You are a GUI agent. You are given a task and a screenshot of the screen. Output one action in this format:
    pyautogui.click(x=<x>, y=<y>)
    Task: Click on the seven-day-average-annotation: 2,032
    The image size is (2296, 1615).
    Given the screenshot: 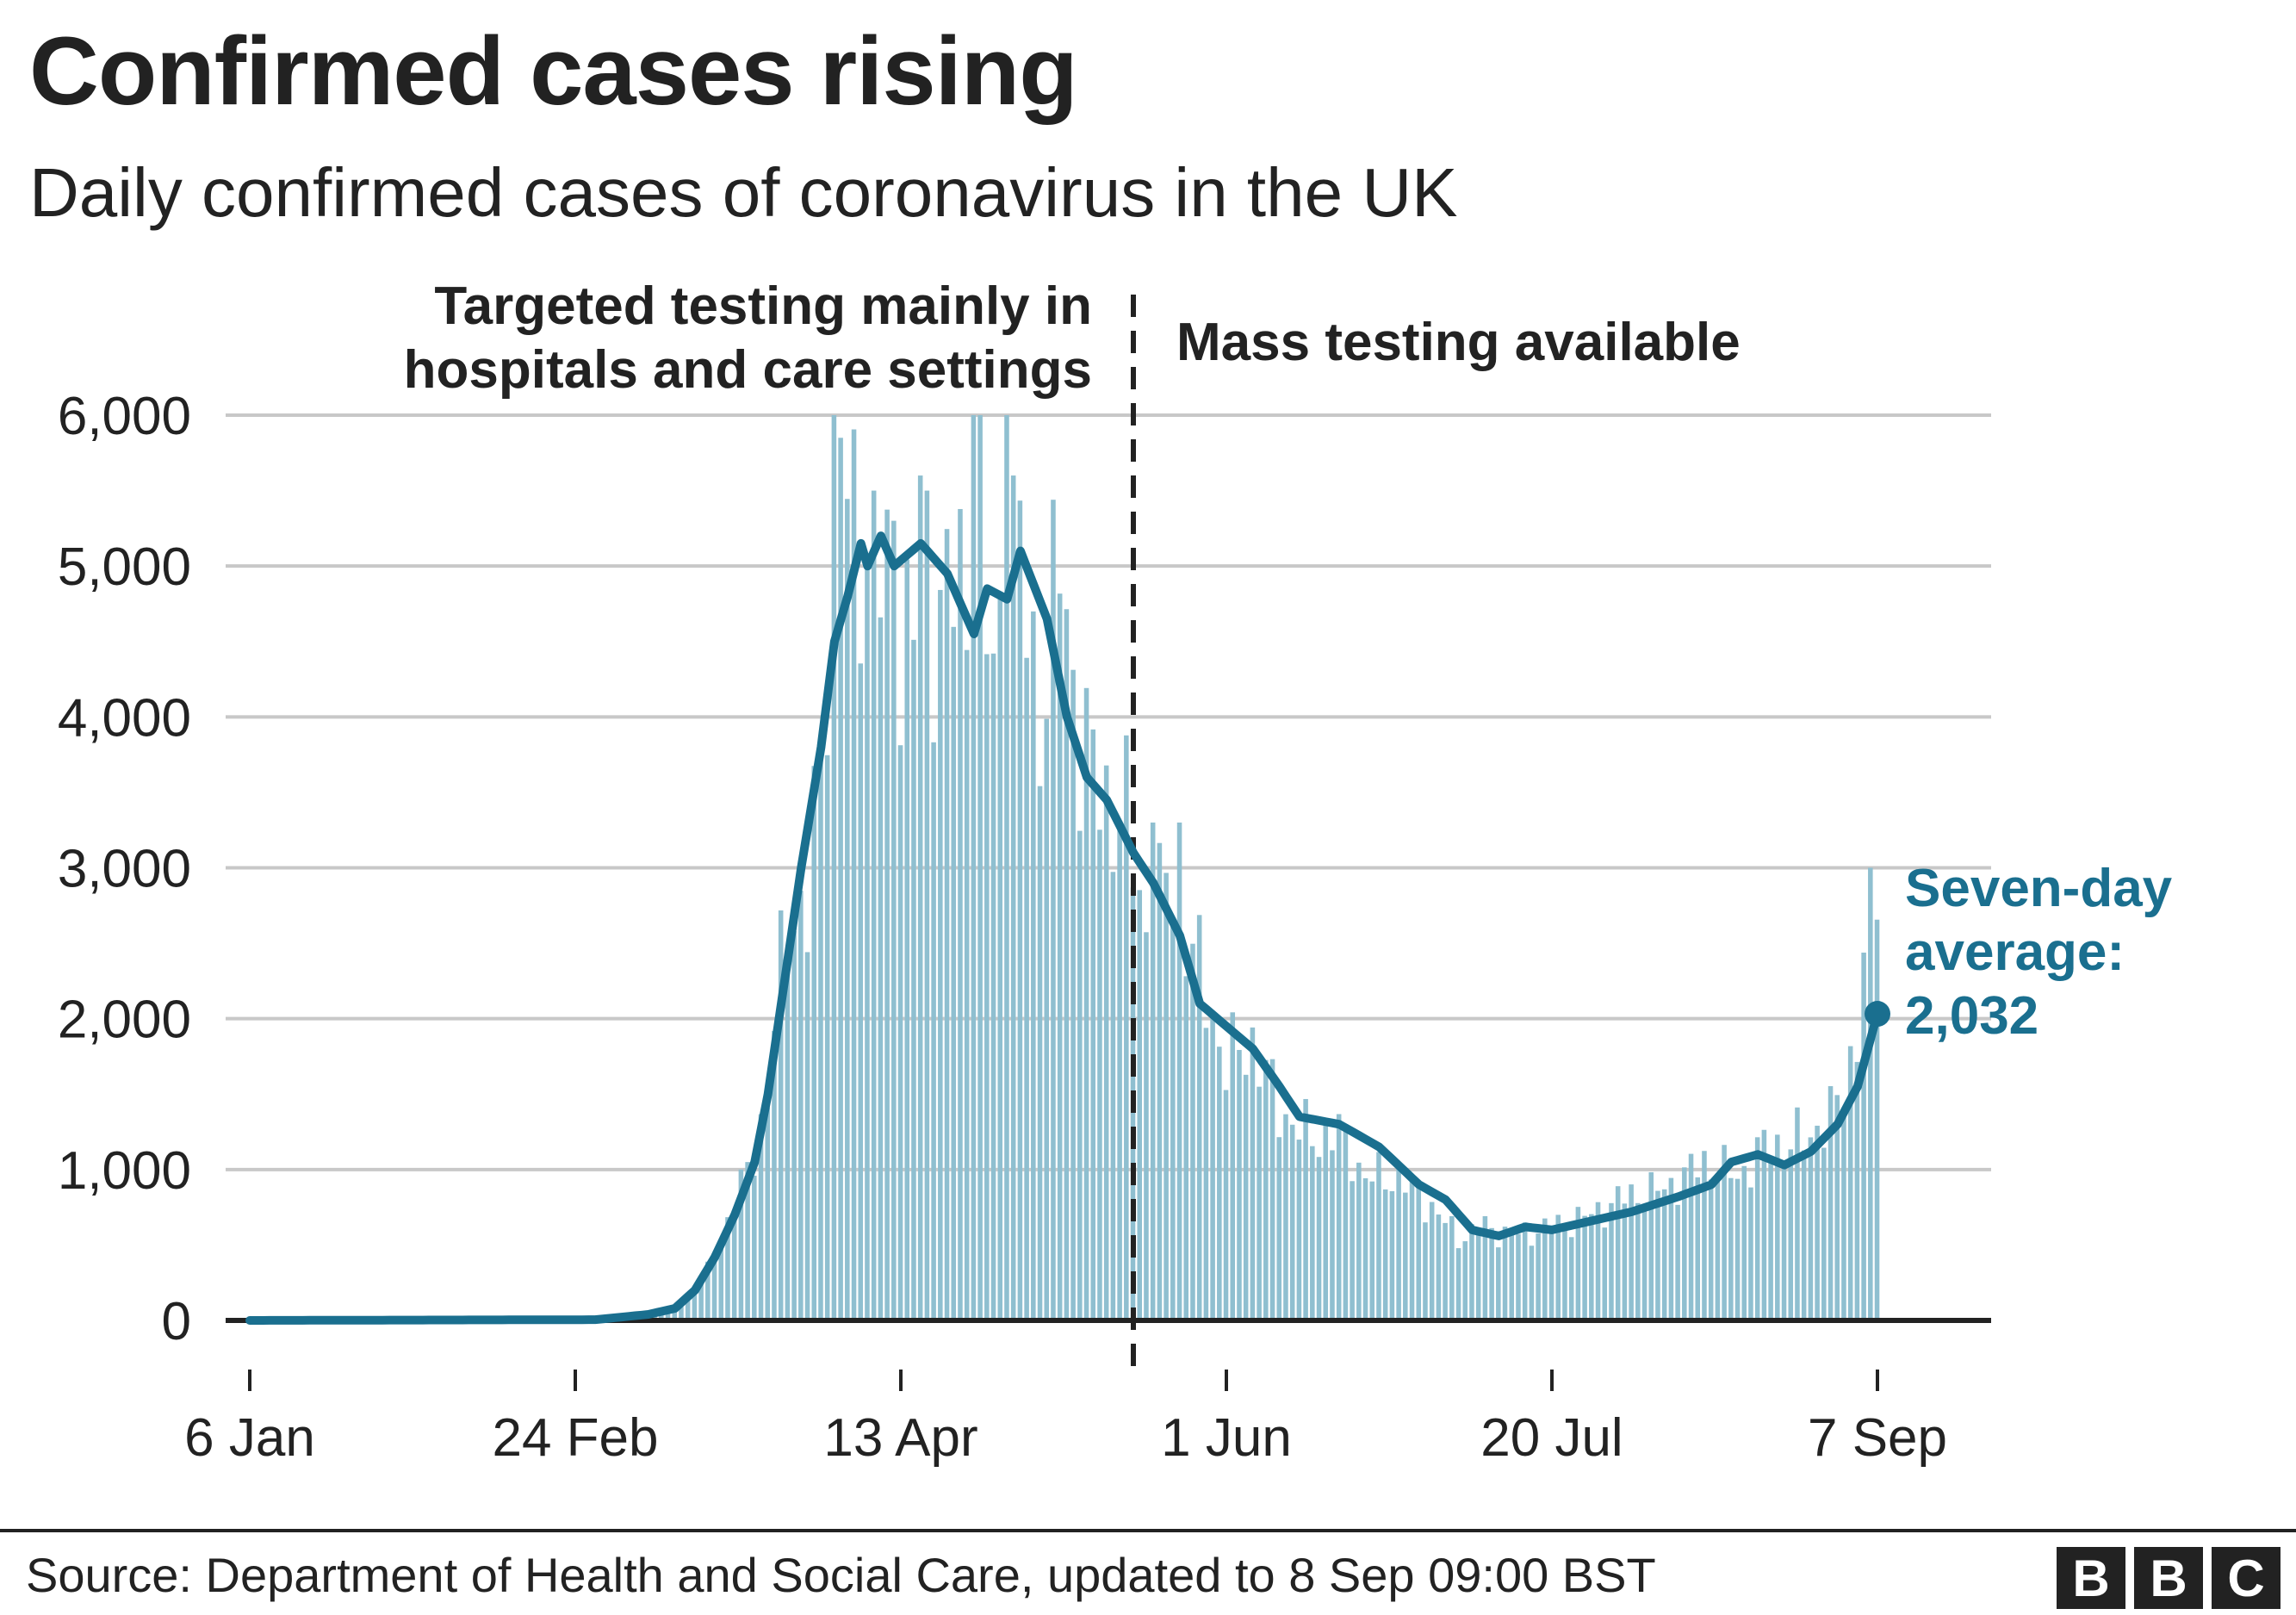 What is the action you would take?
    pyautogui.click(x=1971, y=1016)
    